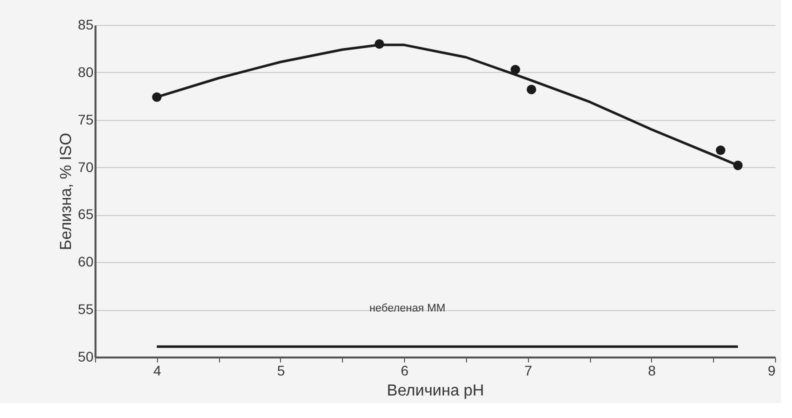 This screenshot has height=418, width=792. I want to click on y-tick-label: 55, so click(86, 309).